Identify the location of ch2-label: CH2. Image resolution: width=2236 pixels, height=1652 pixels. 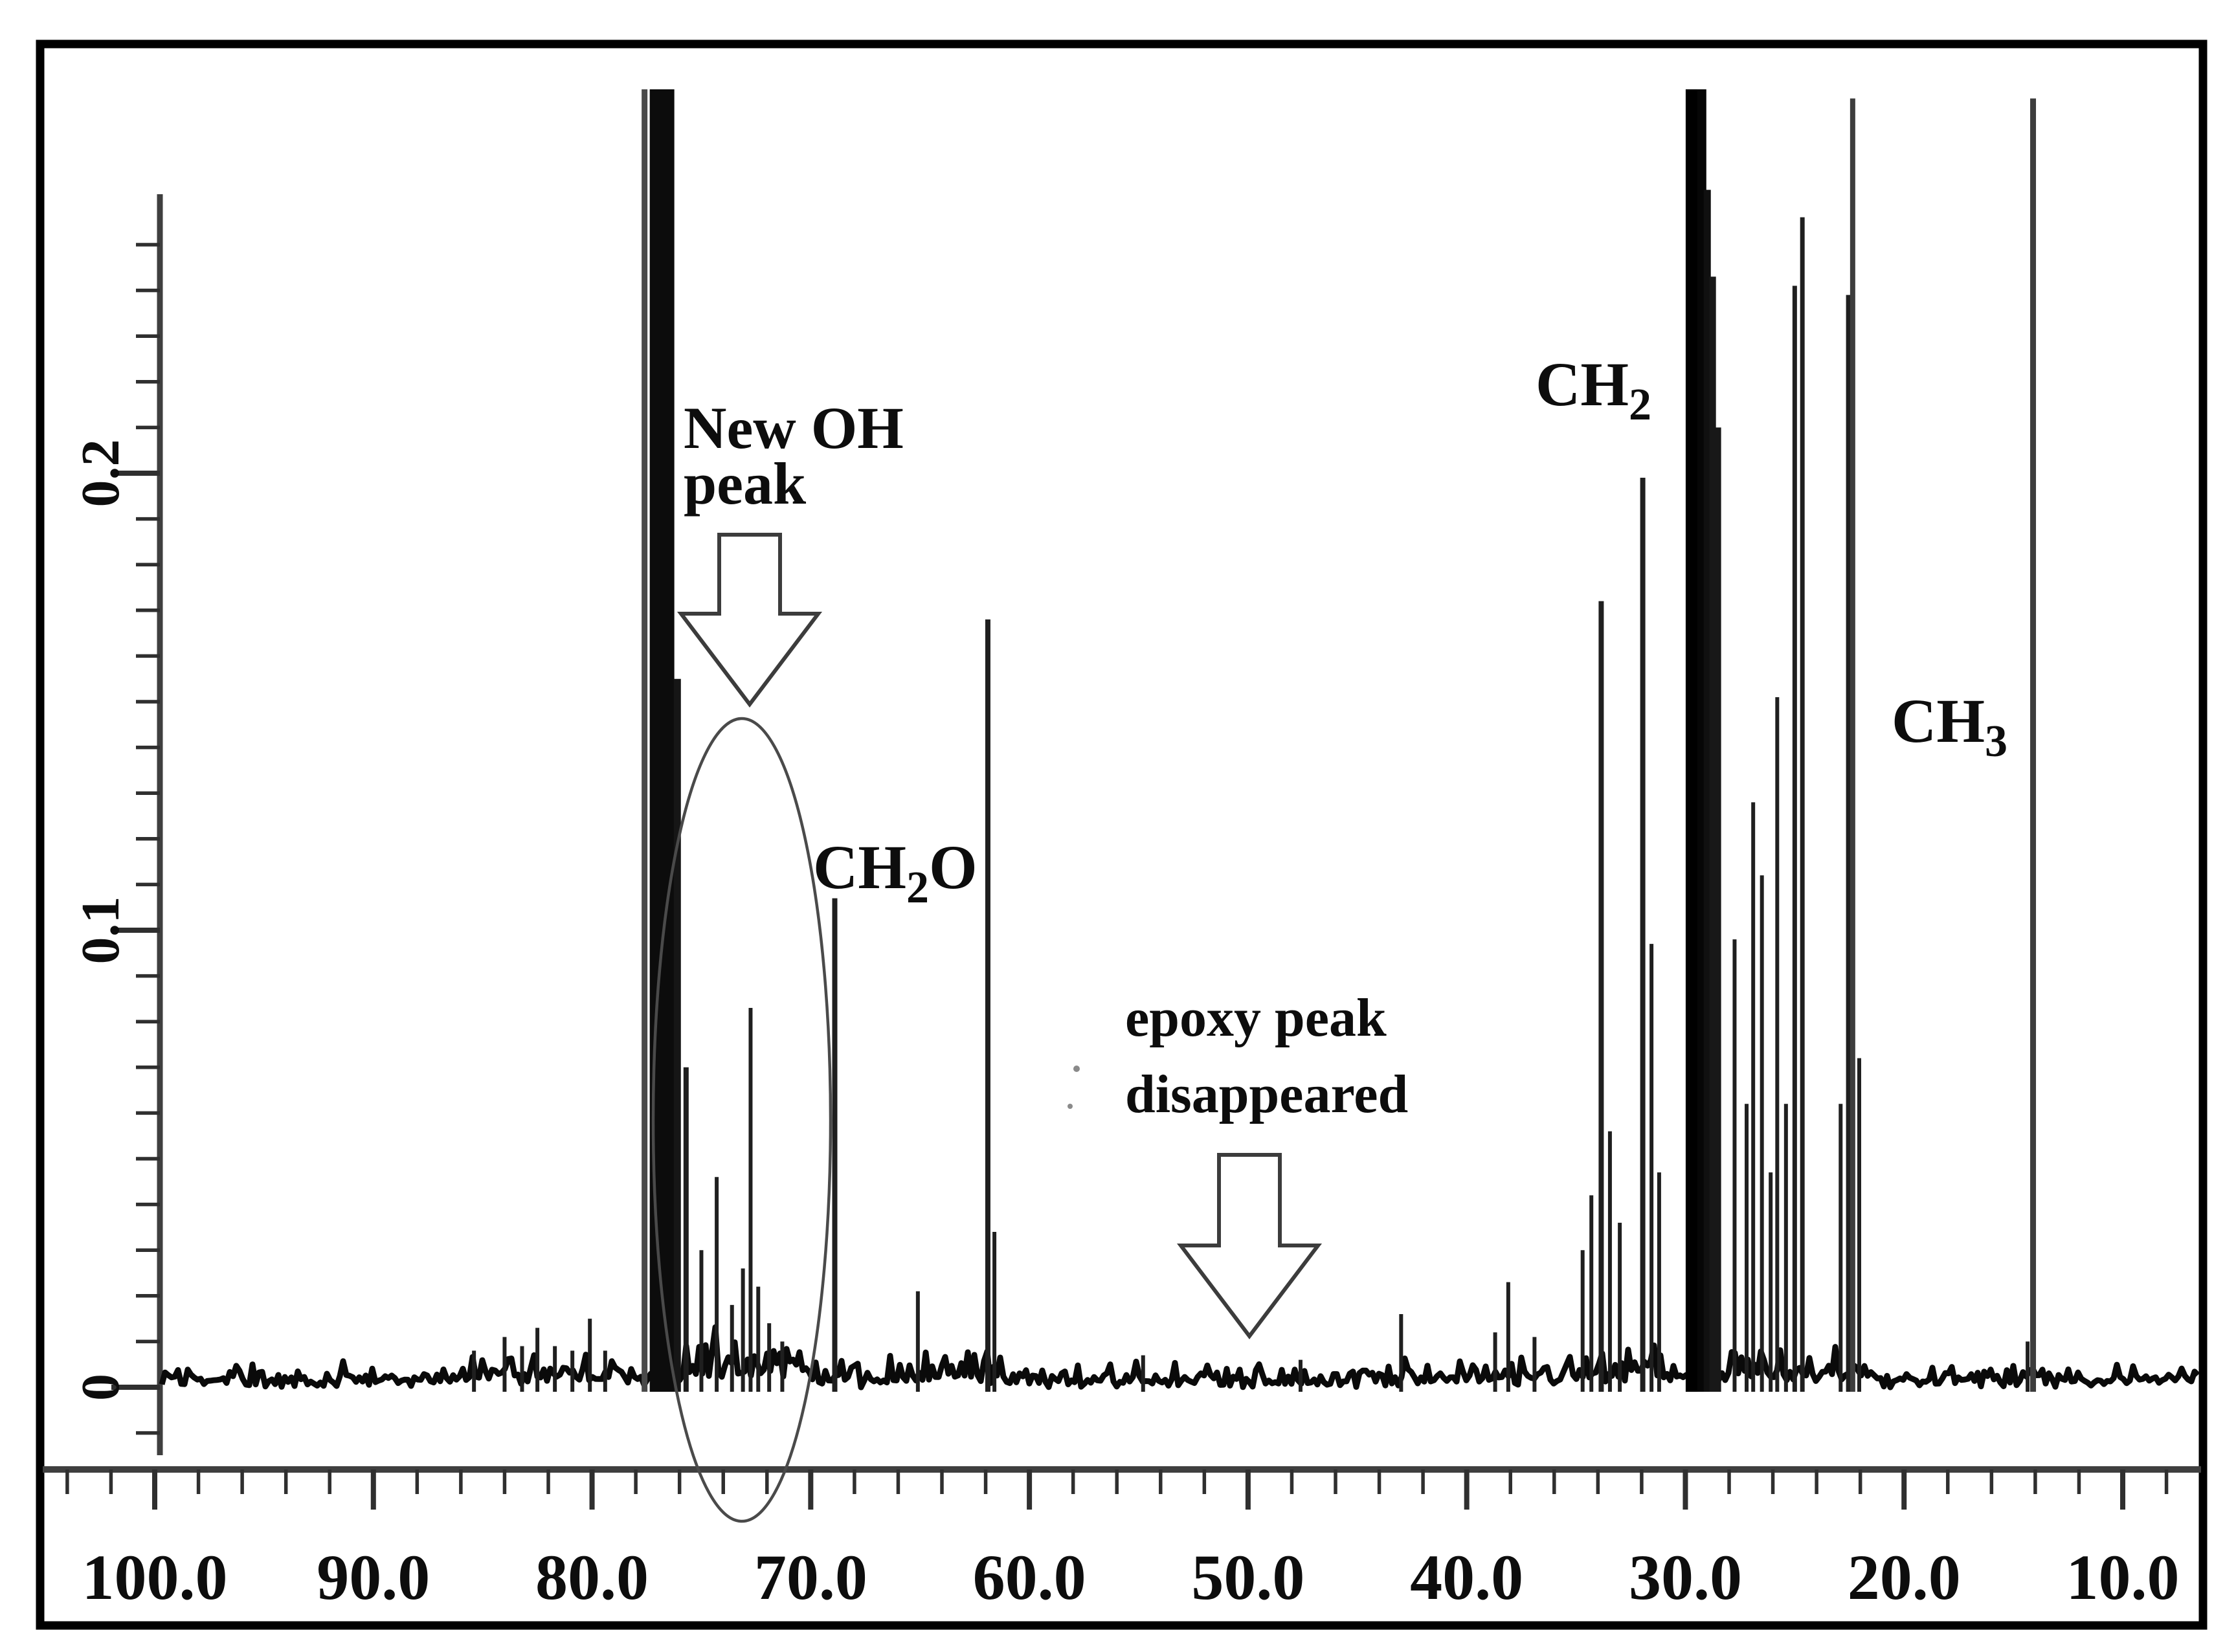
(1593, 390).